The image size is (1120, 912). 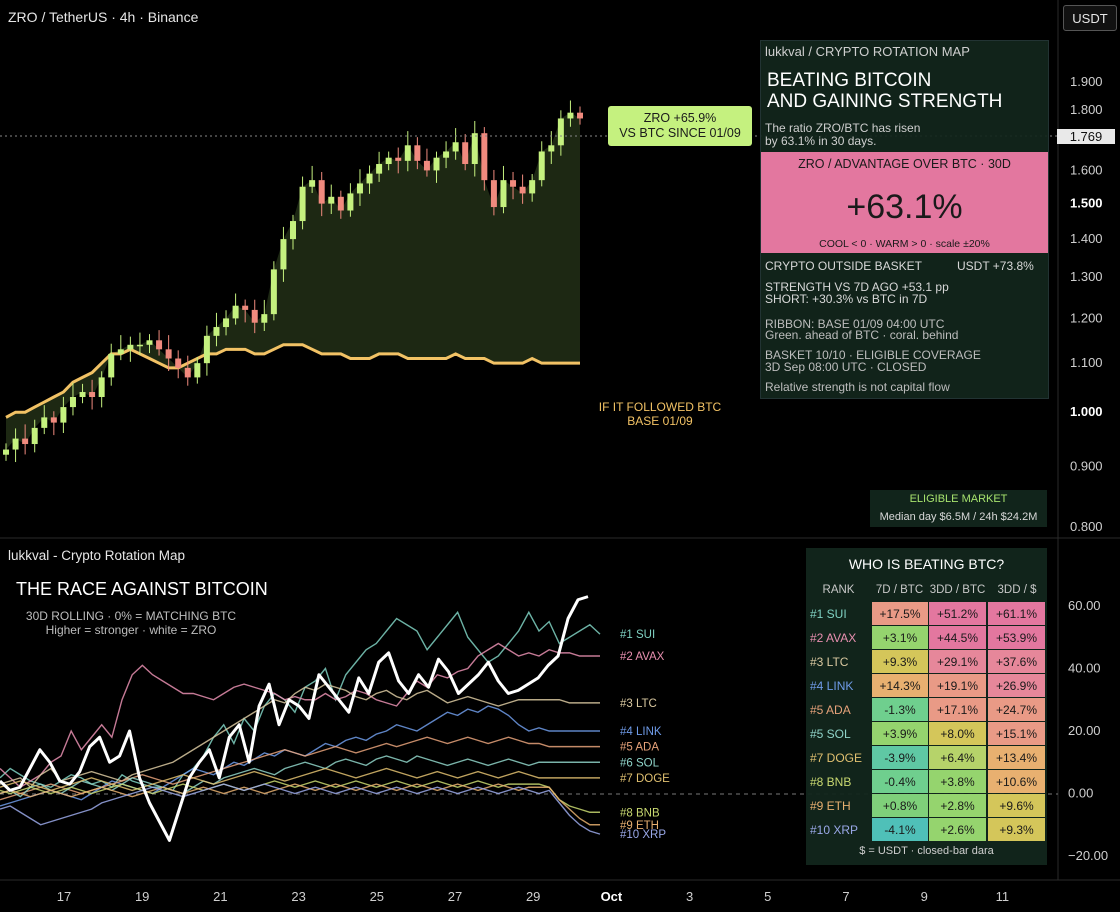 I want to click on ranking-cell: +61.1%, so click(x=1016, y=613).